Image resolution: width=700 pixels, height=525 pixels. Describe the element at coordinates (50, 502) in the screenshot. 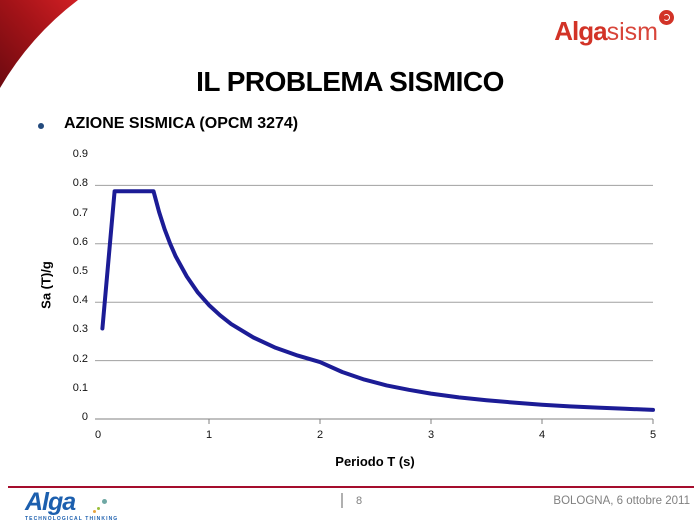

I see `alga-logo-text: Alga` at that location.